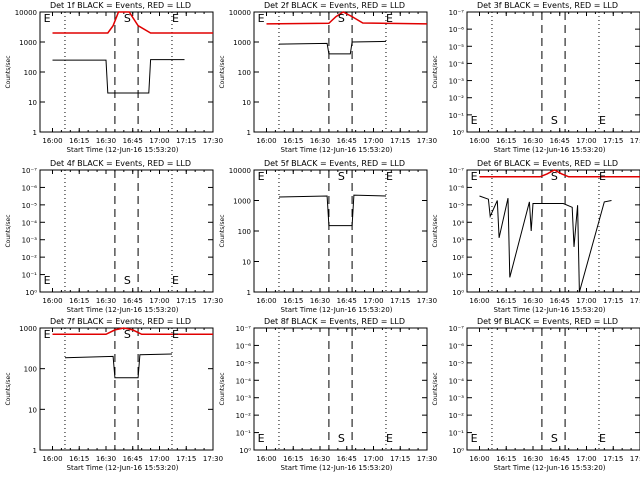 The height and width of the screenshot is (480, 640). What do you see at coordinates (457, 99) in the screenshot?
I see `y-tick-label: 10⁻²` at bounding box center [457, 99].